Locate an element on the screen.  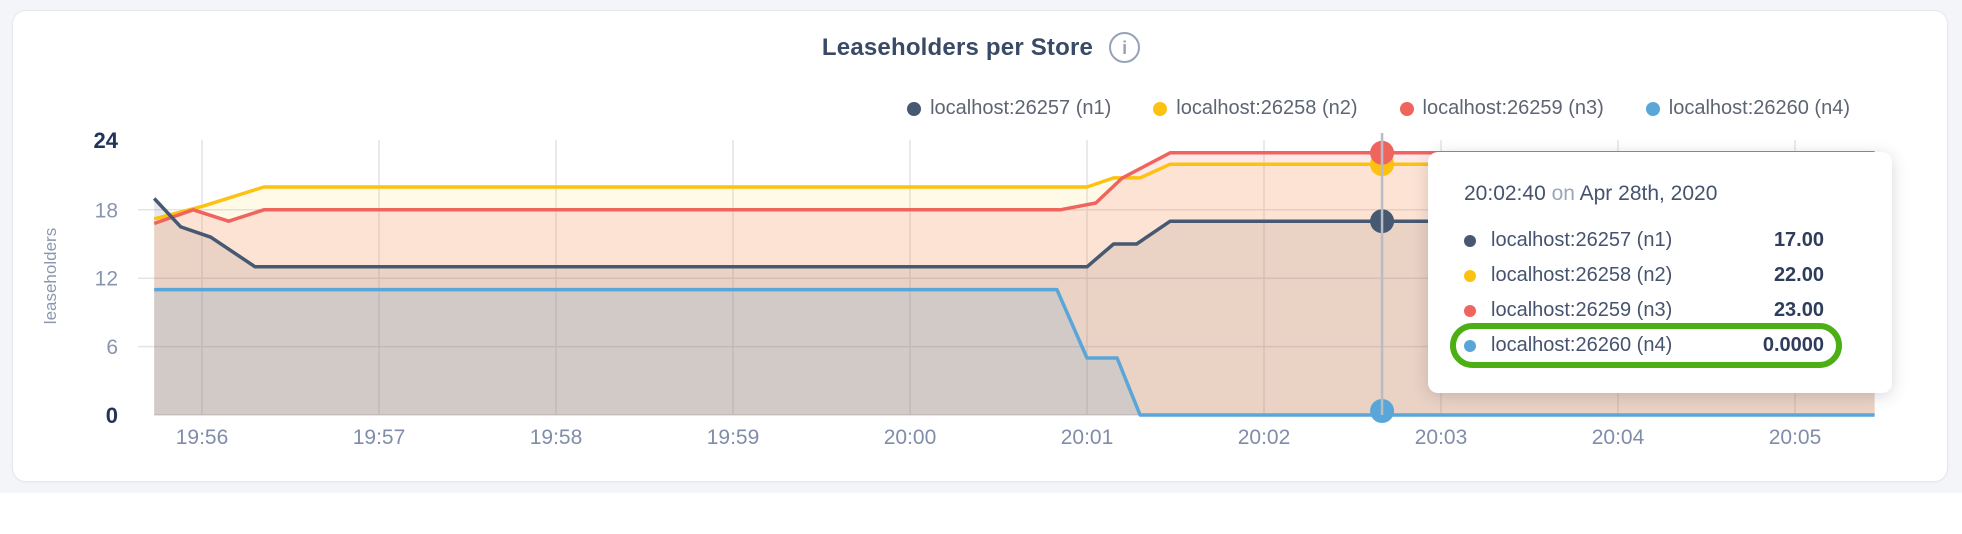
legend-label: localhost:26258 (n2) is located at coordinates (1267, 108).